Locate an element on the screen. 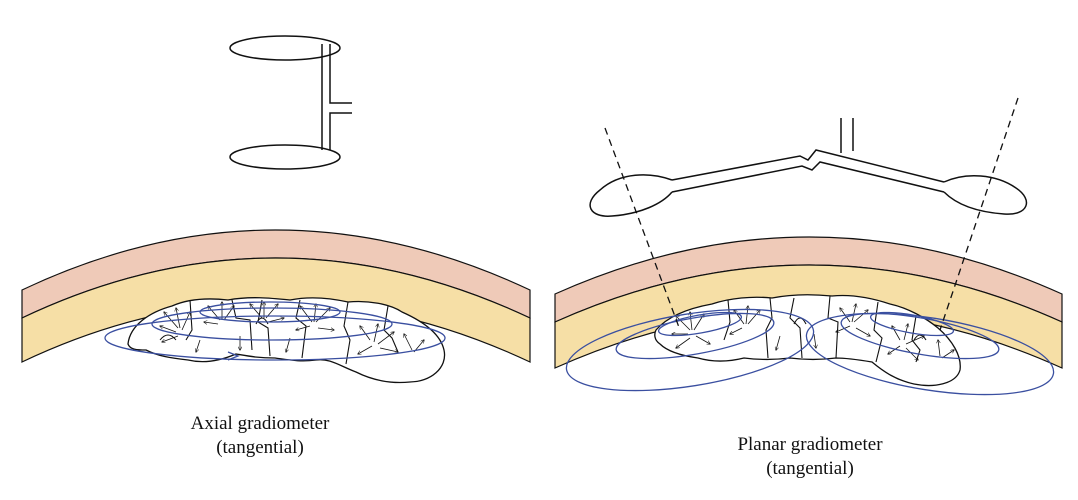  axial-caption: Axial gradiometer (tangential) is located at coordinates (260, 436).